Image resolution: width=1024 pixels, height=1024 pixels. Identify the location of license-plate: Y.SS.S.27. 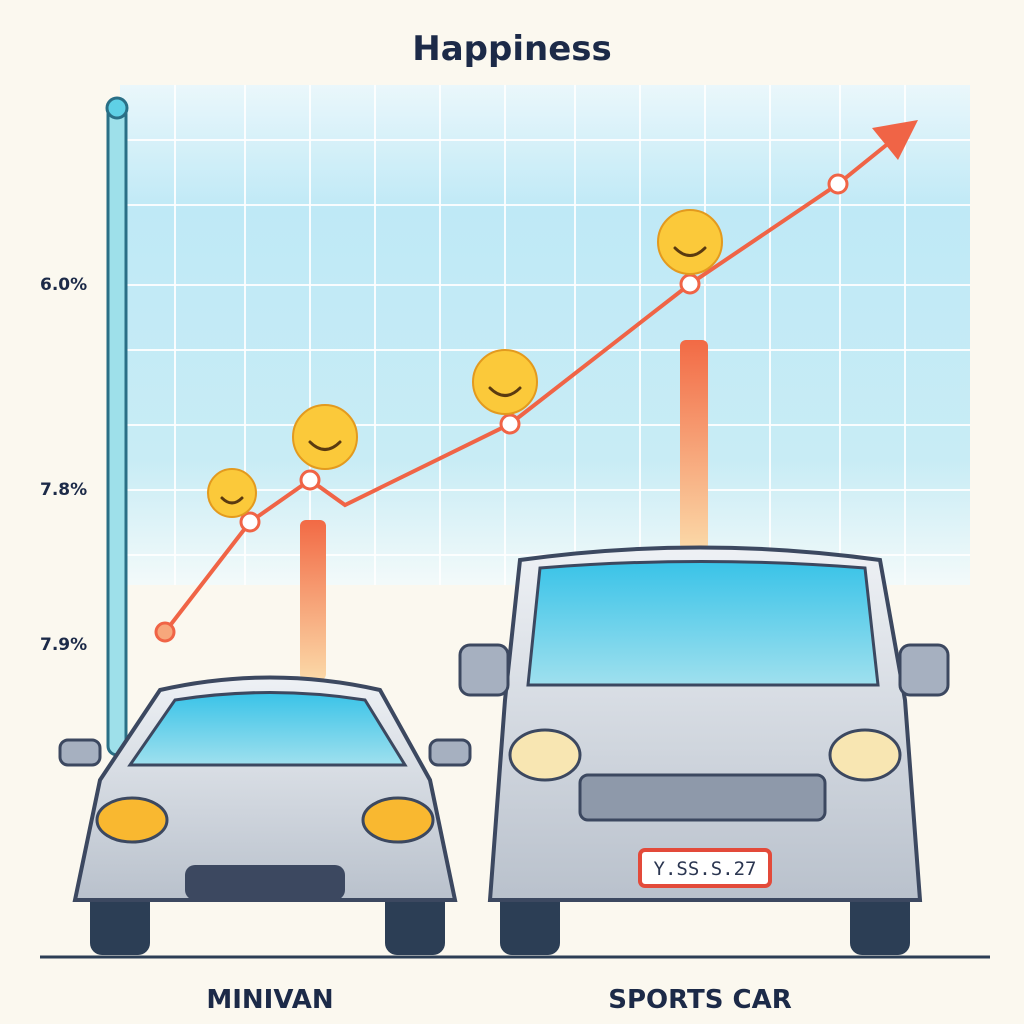
(705, 869).